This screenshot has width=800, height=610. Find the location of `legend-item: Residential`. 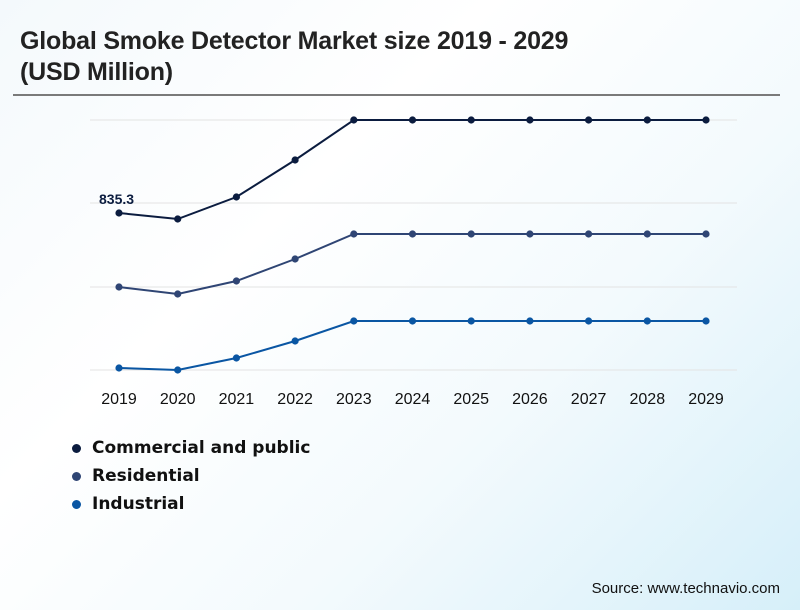

legend-item: Residential is located at coordinates (191, 476).